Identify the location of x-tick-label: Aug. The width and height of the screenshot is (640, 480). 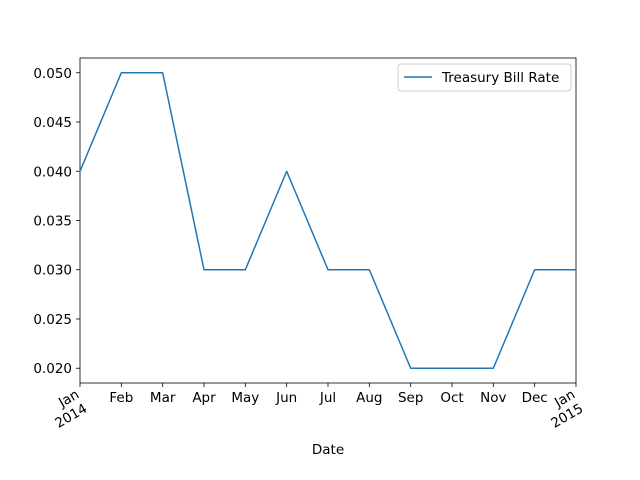
(369, 398).